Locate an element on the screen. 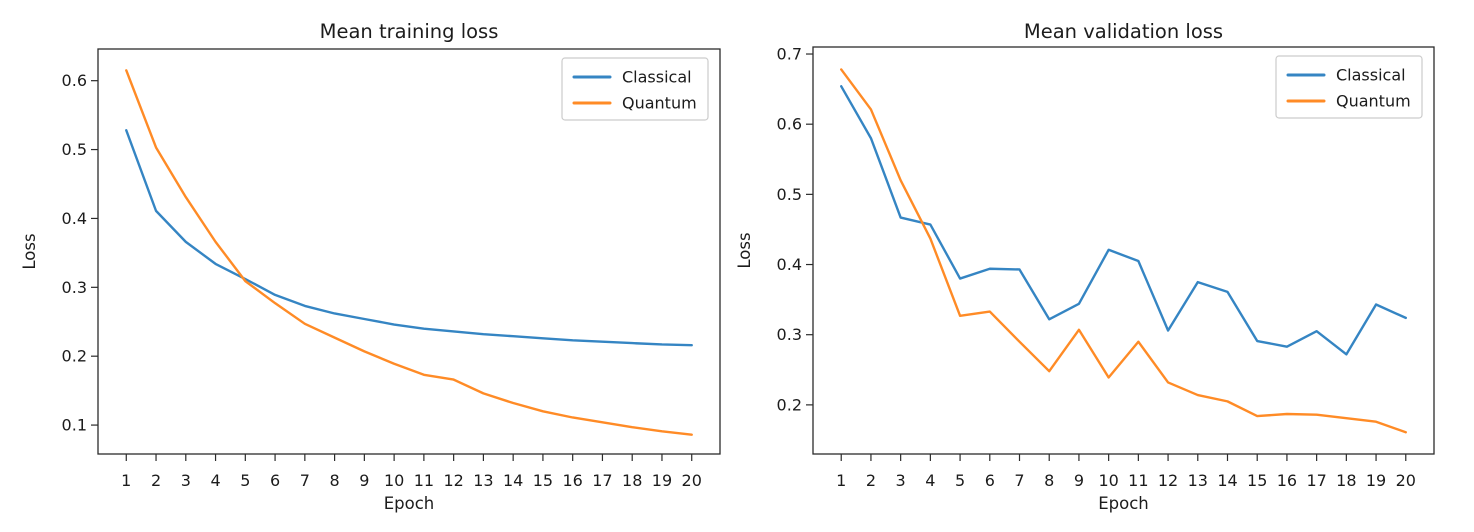 The height and width of the screenshot is (532, 1474). chart-title: Mean training loss is located at coordinates (409, 31).